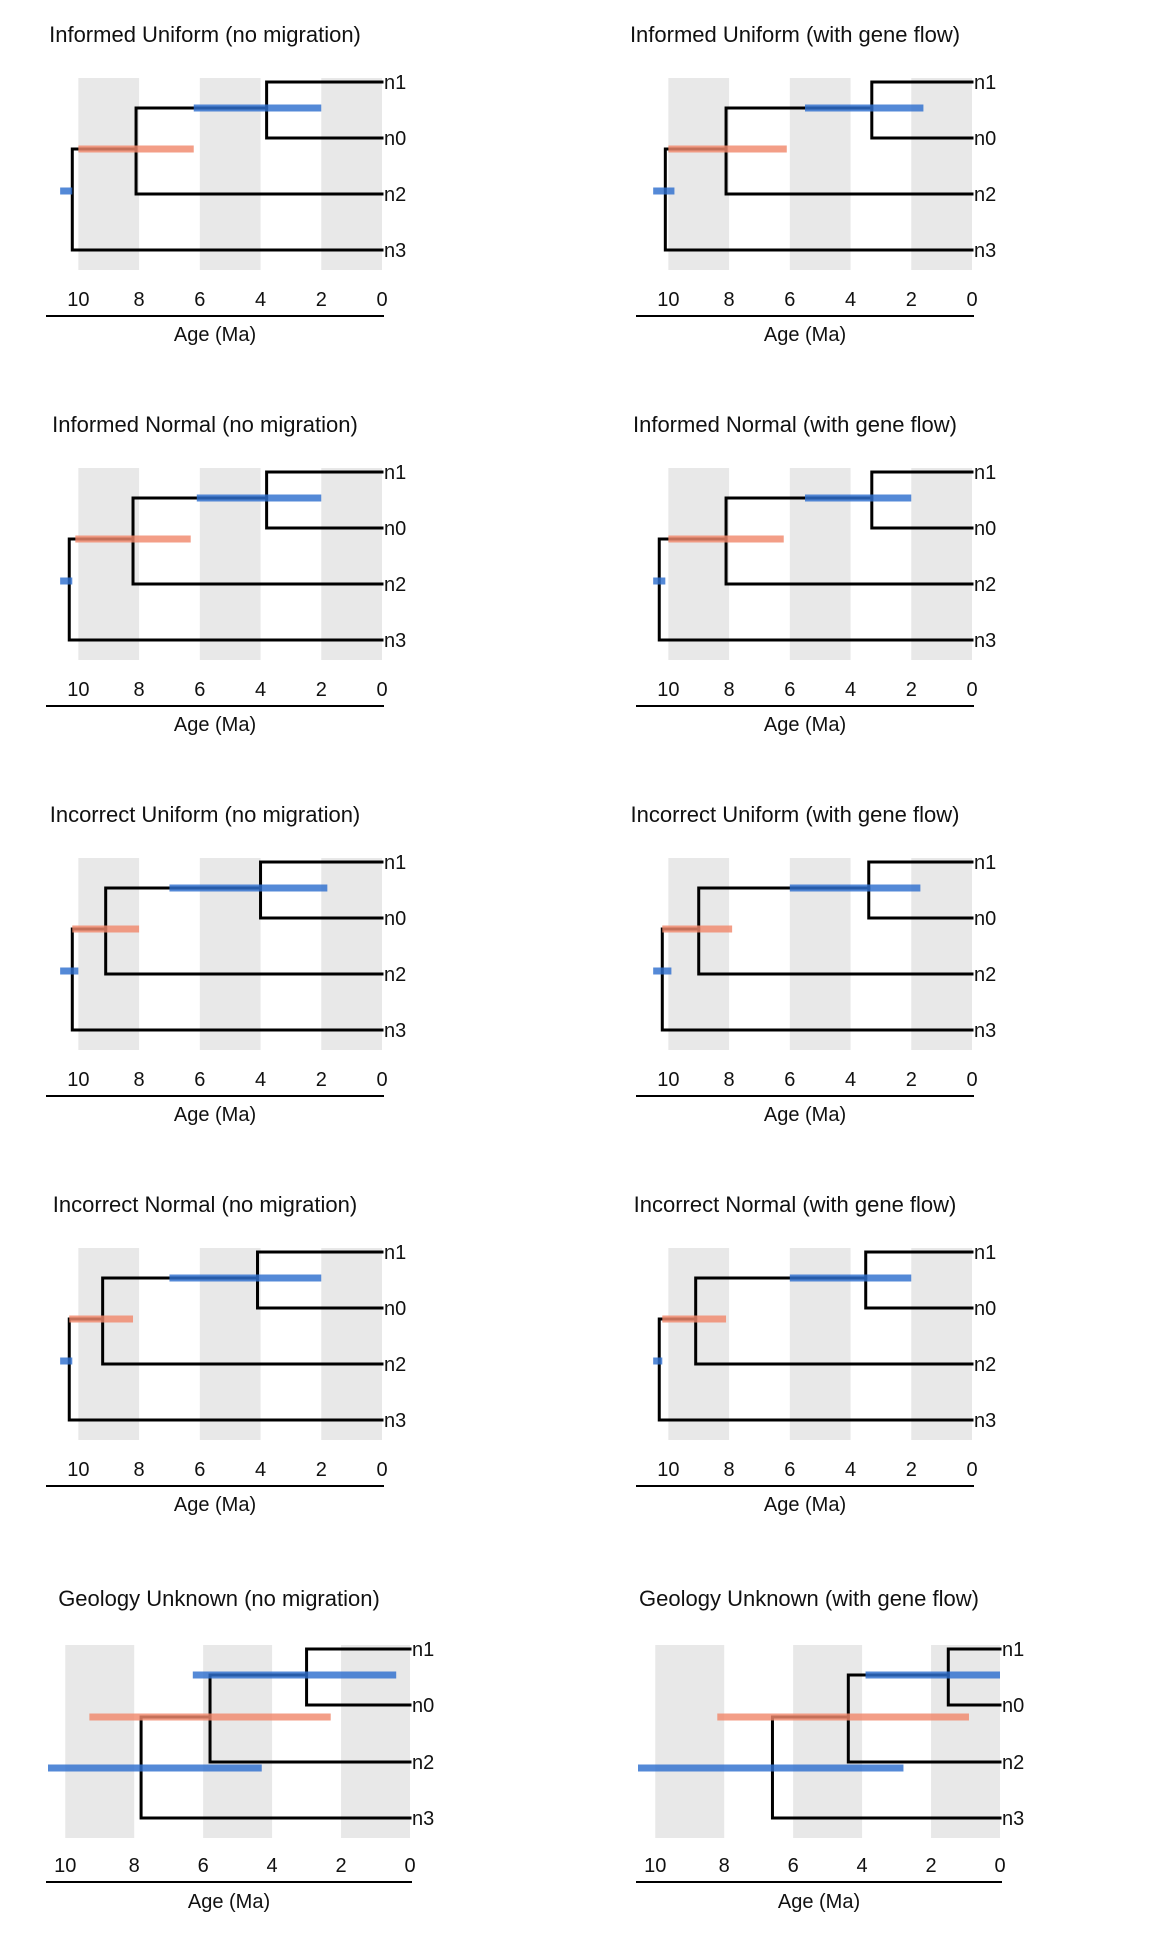 This screenshot has width=1171, height=1952. Describe the element at coordinates (205, 424) in the screenshot. I see `chart-title: Informed Normal (no migration)` at that location.